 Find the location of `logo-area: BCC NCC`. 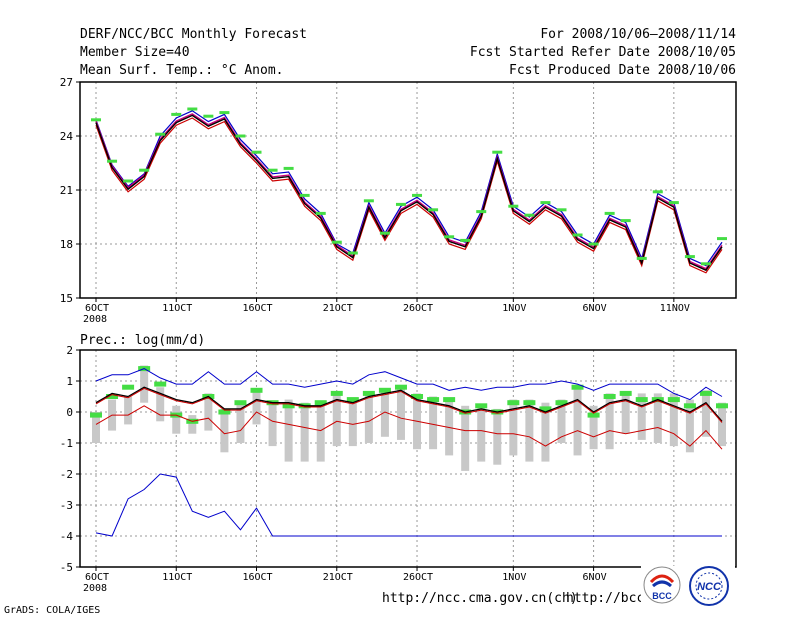

logo-area: BCC NCC is located at coordinates (688, 587).